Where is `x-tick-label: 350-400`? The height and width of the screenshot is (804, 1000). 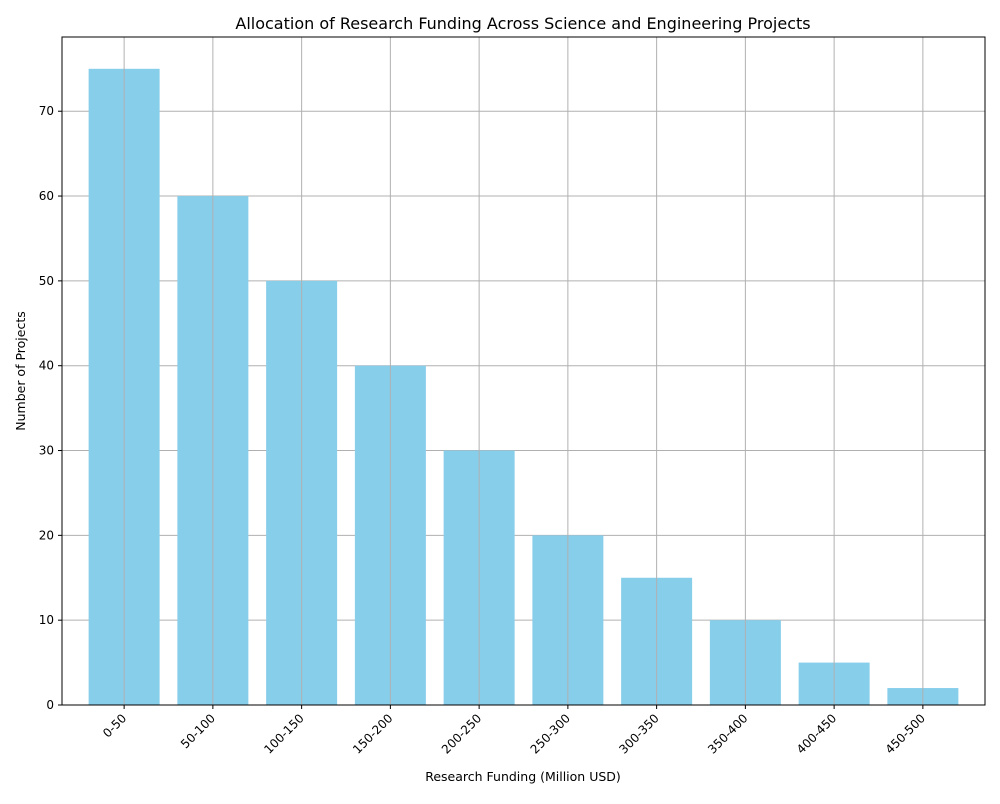 x-tick-label: 350-400 is located at coordinates (727, 733).